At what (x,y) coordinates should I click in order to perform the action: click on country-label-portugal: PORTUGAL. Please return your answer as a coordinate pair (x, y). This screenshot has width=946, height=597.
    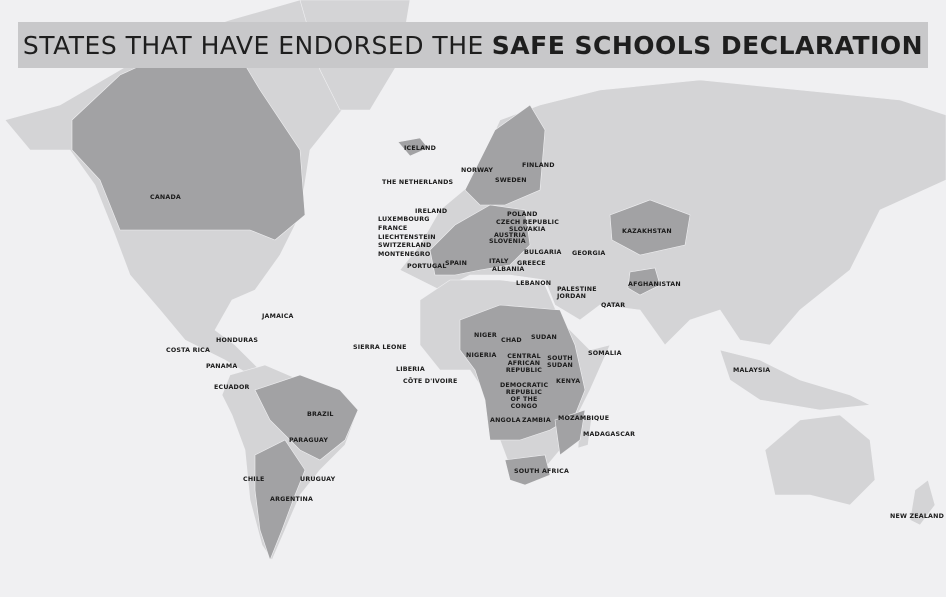
    Looking at the image, I should click on (427, 266).